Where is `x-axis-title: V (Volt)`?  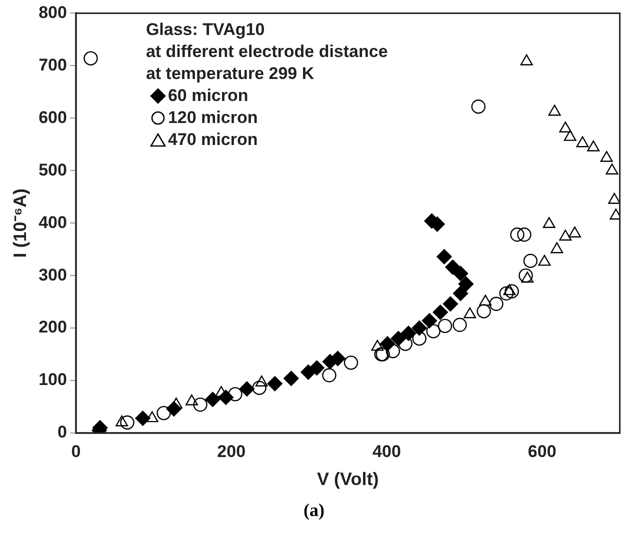 x-axis-title: V (Volt) is located at coordinates (348, 479).